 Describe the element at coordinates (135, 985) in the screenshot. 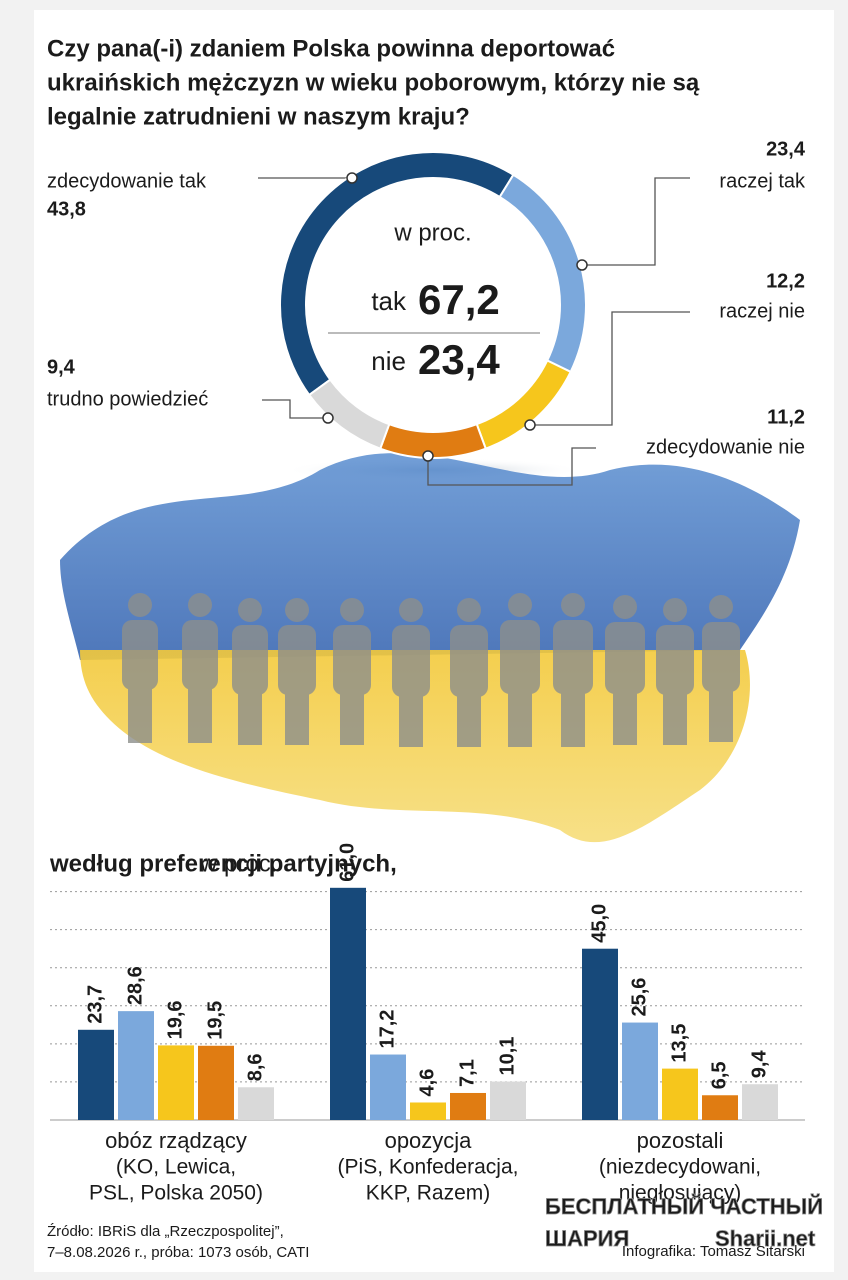

I see `bar-value-label: 28,6` at that location.